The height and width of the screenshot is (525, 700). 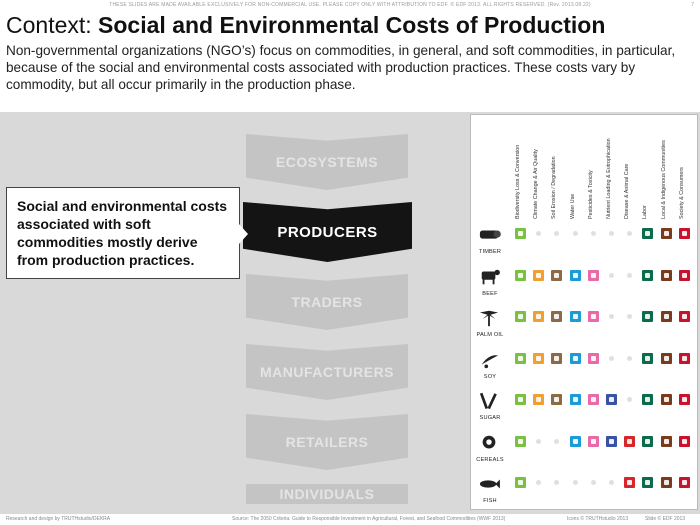 I want to click on matrix-row-palm-oil: PALM OIL, so click(x=584, y=325).